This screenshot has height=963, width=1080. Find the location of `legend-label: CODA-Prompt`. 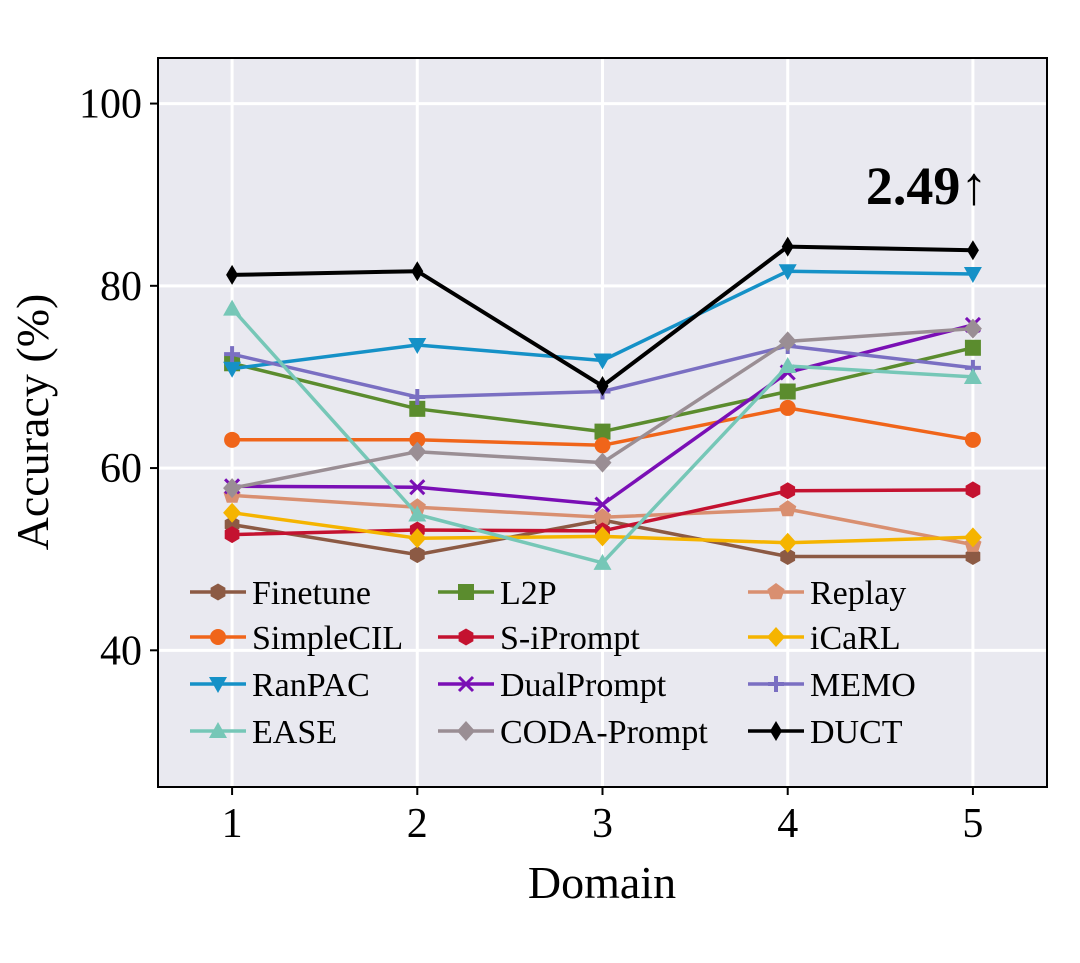

legend-label: CODA-Prompt is located at coordinates (604, 732).